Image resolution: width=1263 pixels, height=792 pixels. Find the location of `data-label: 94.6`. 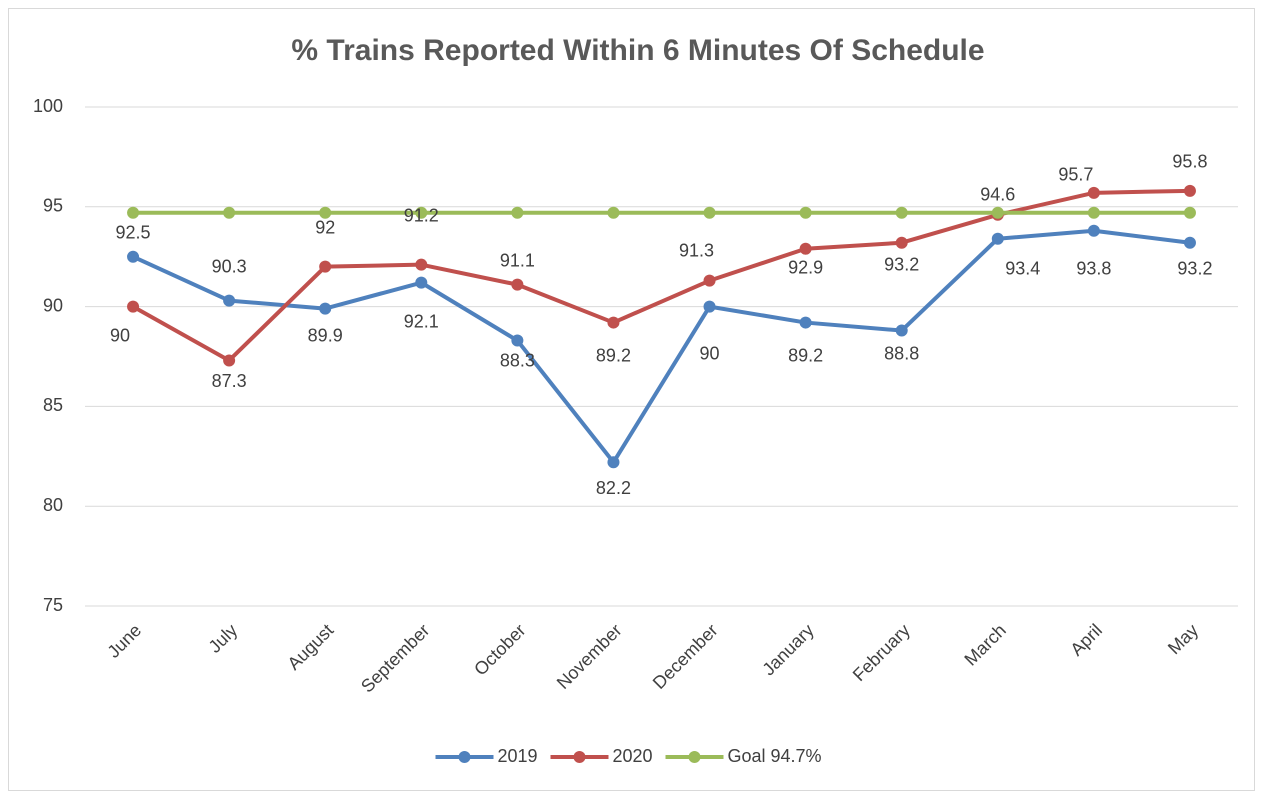

data-label: 94.6 is located at coordinates (997, 195).